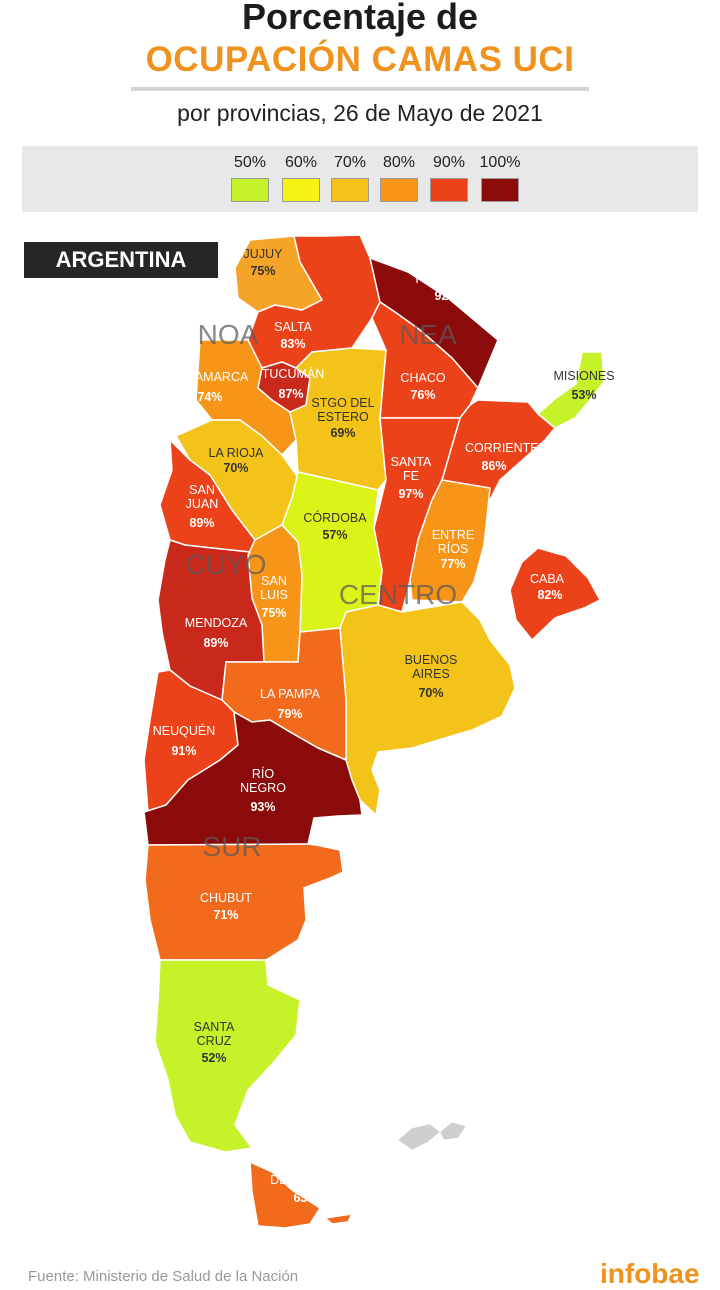 This screenshot has width=720, height=1290. I want to click on province-percentage: 52%, so click(213, 1058).